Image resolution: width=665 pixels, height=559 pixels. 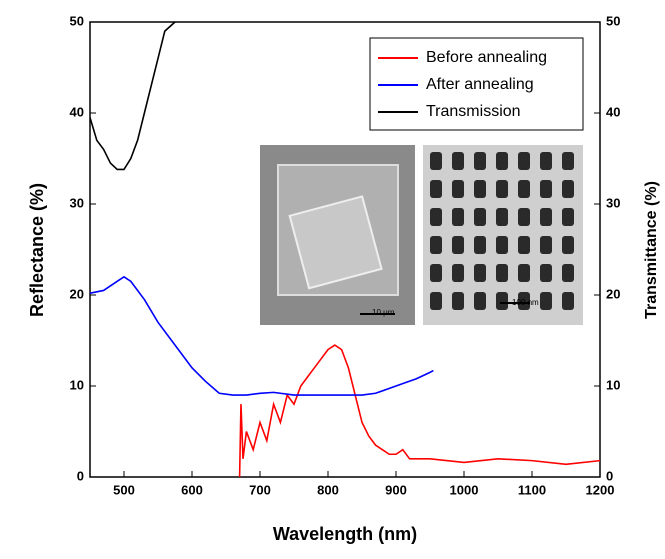 What do you see at coordinates (480, 84) in the screenshot?
I see `legend-label: After annealing` at bounding box center [480, 84].